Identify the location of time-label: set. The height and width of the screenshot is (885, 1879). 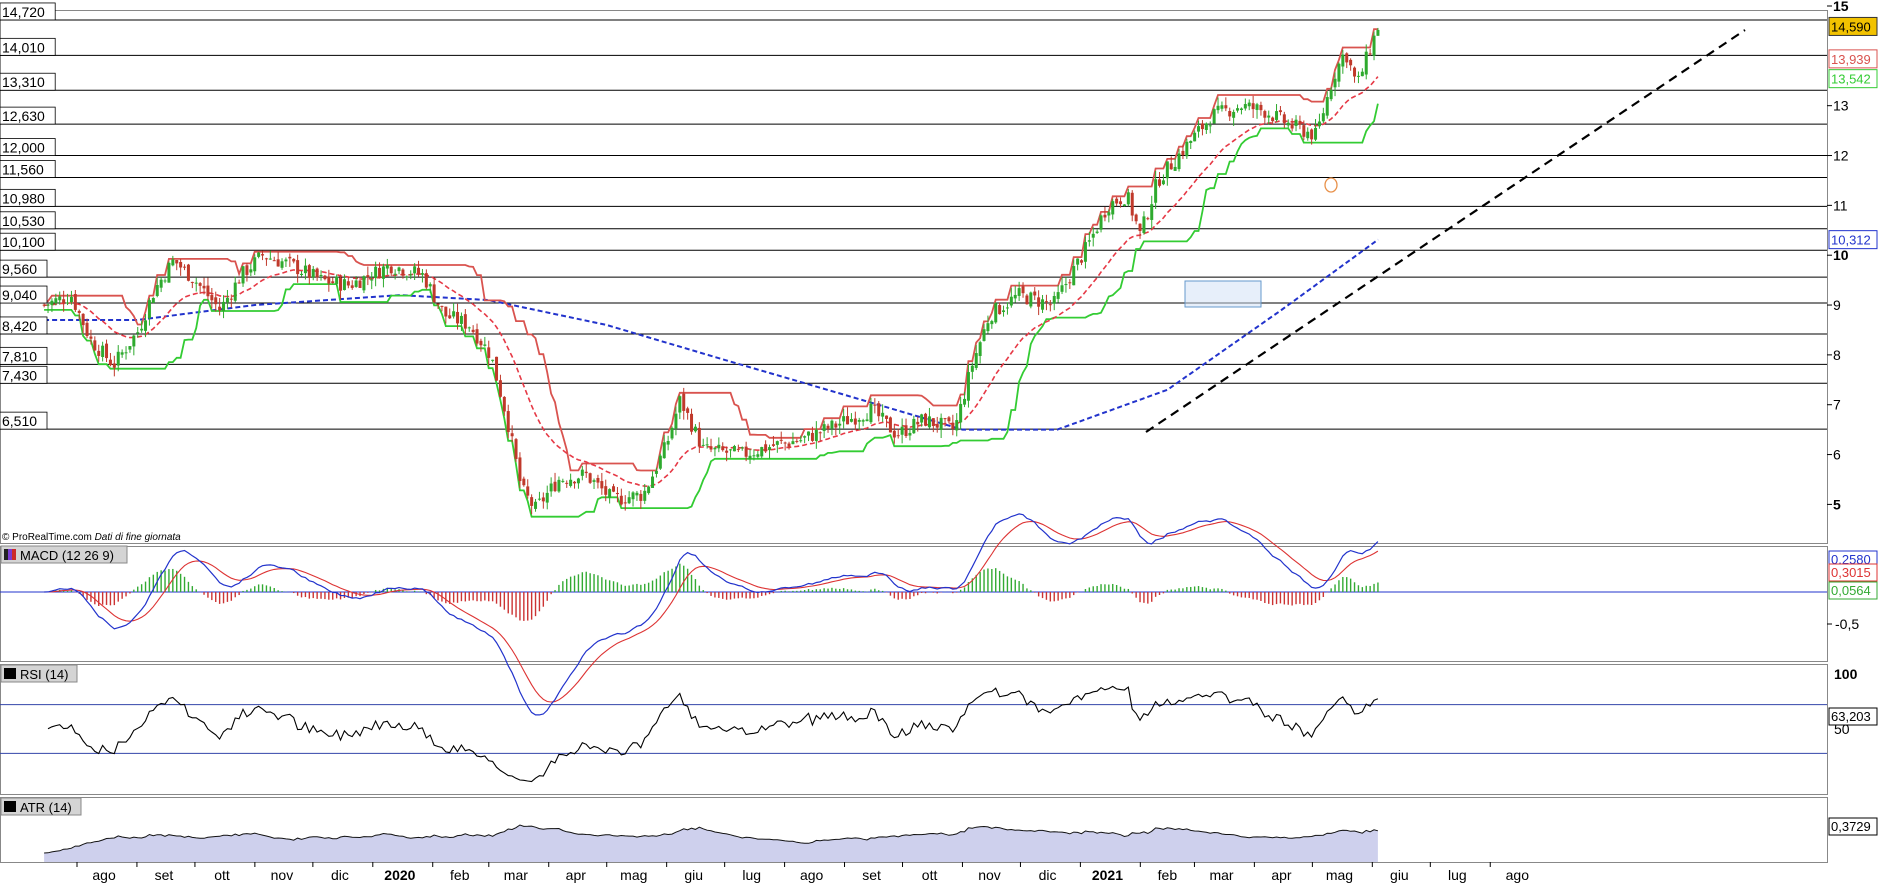
(164, 875).